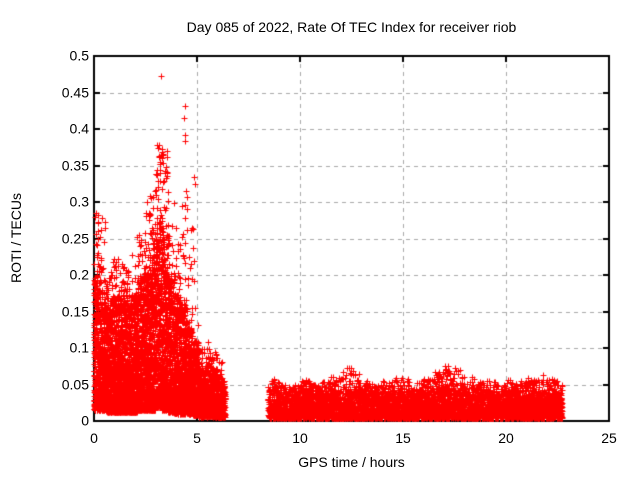  Describe the element at coordinates (79, 347) in the screenshot. I see `y-tick-label: 0.1` at that location.